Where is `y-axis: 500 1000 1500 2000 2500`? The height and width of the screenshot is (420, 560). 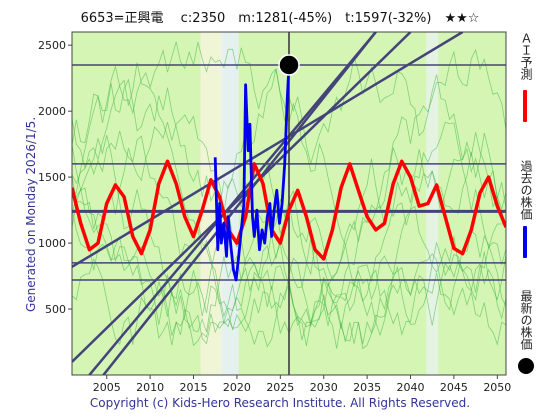 y-axis: 500 1000 1500 2000 2500 is located at coordinates (55, 177).